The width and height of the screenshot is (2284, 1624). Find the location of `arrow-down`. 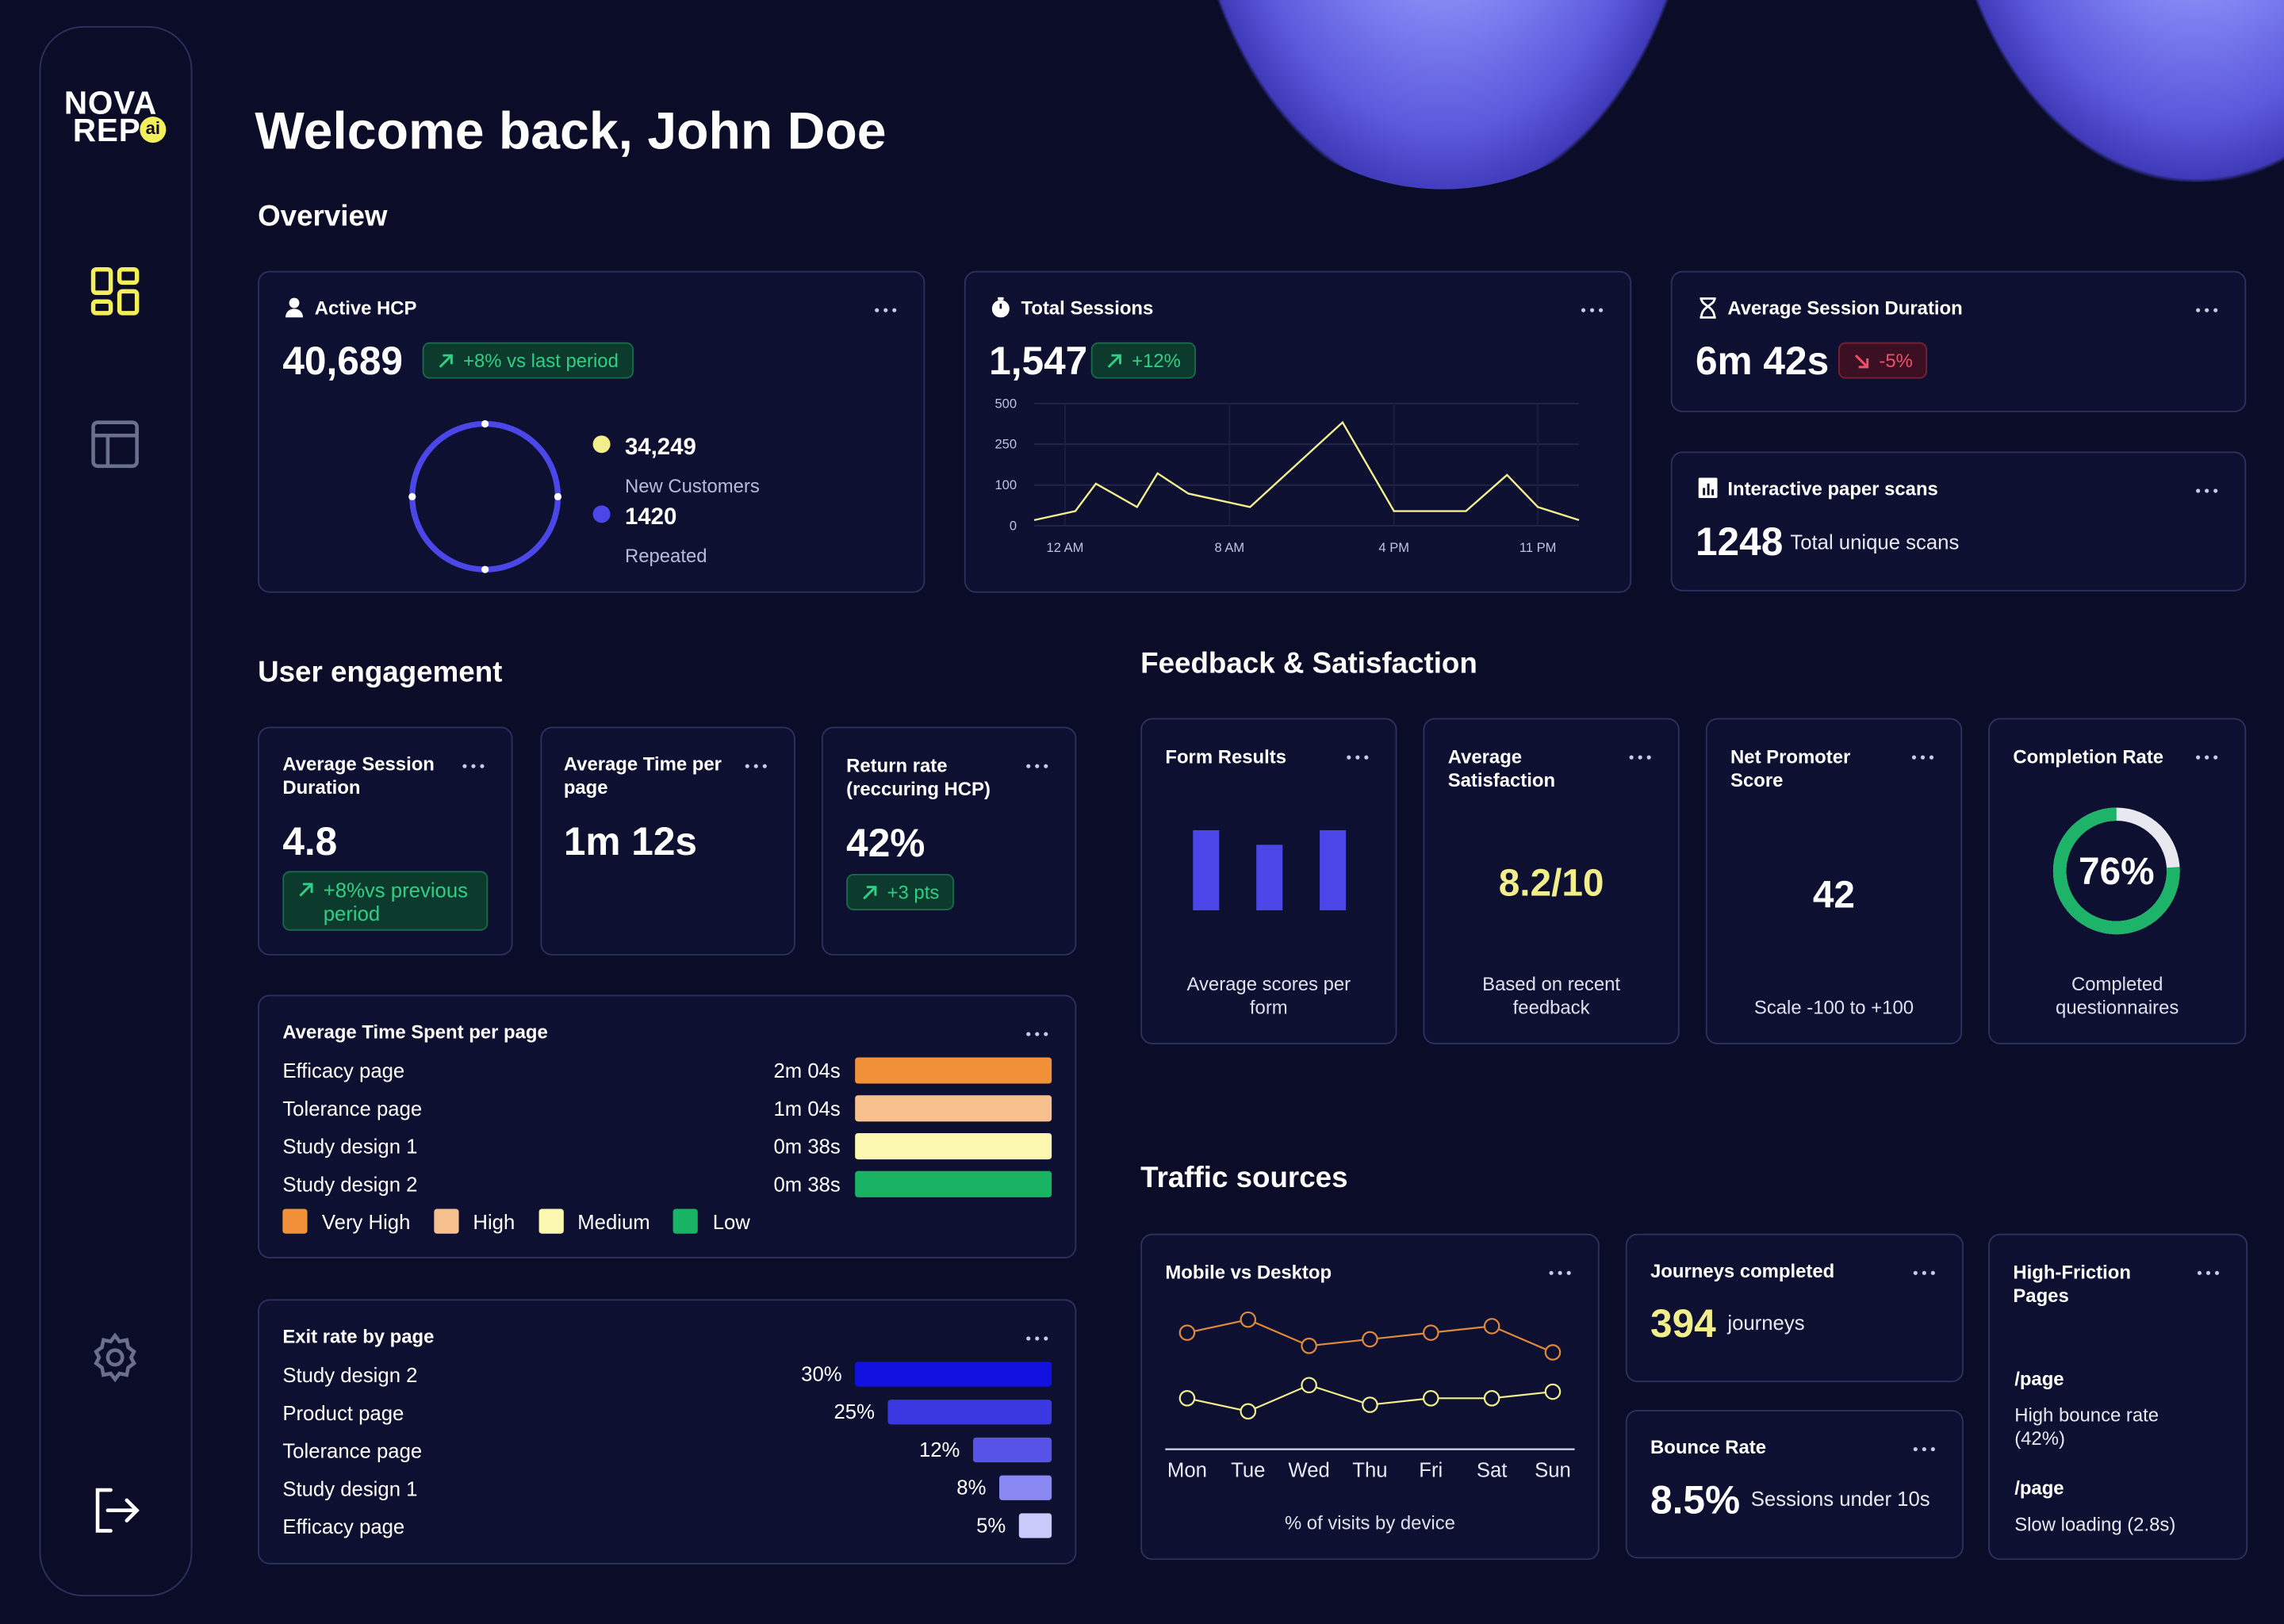

arrow-down is located at coordinates (1861, 361).